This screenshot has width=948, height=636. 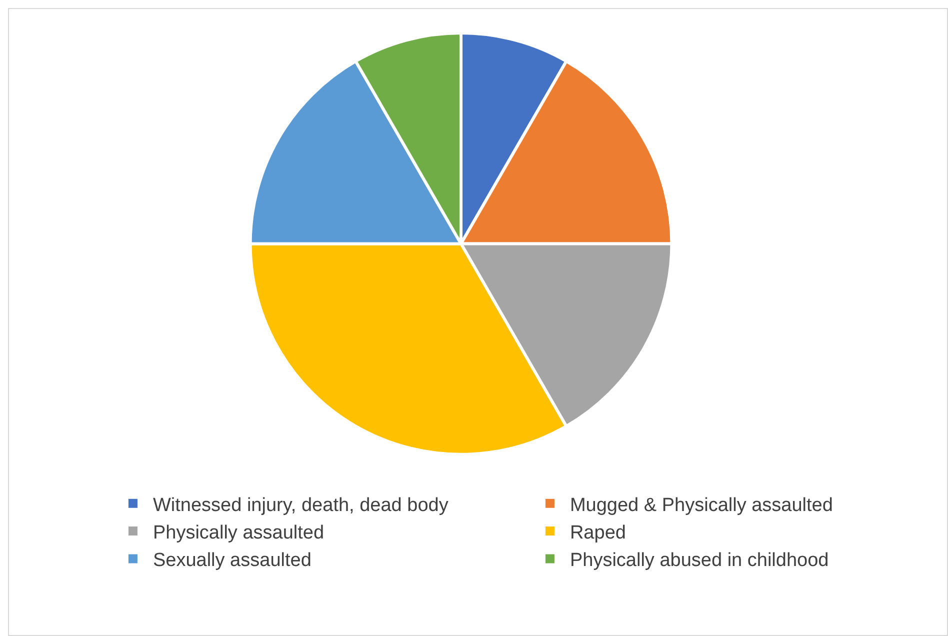 I want to click on legend-label: Physically abused in childhood, so click(x=699, y=561).